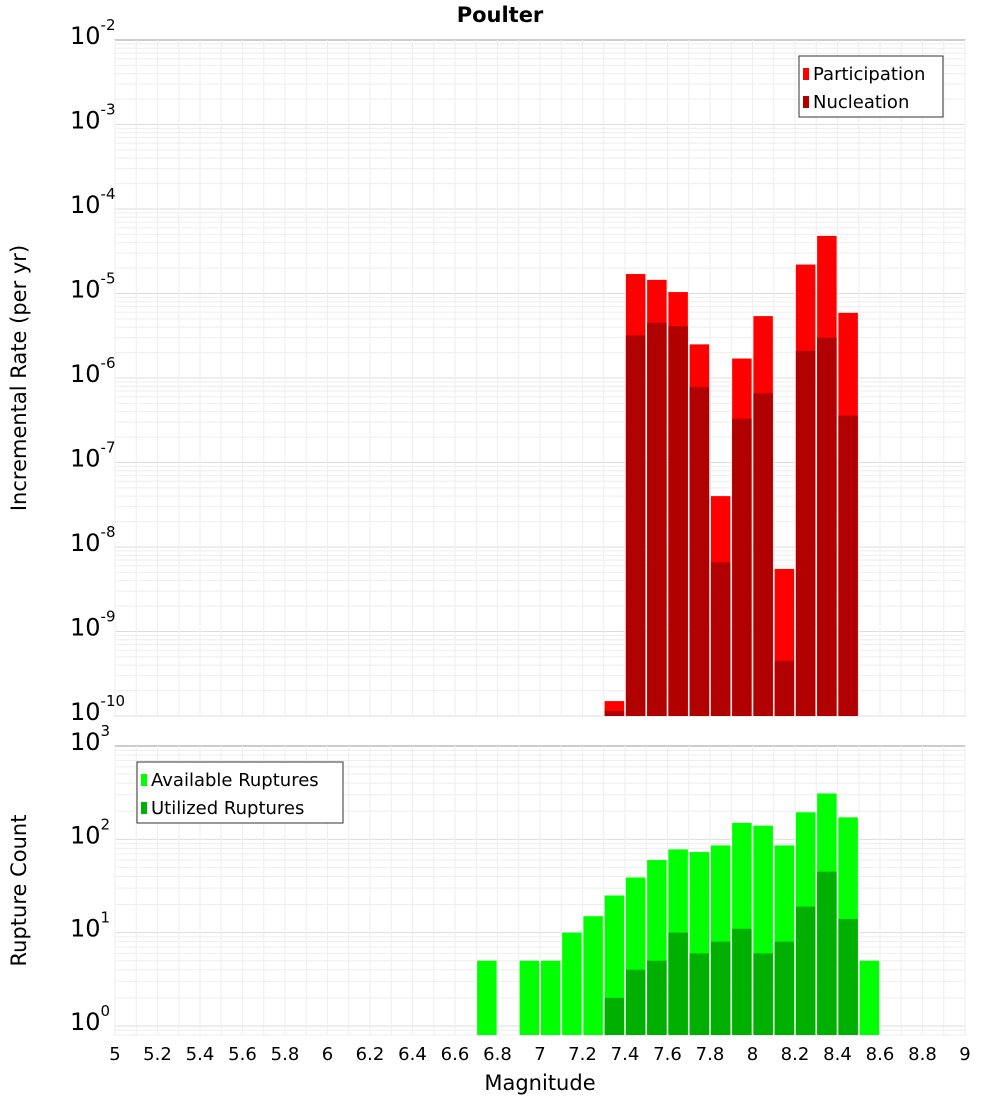  Describe the element at coordinates (113, 701) in the screenshot. I see `y-tick-exponent: -10` at that location.